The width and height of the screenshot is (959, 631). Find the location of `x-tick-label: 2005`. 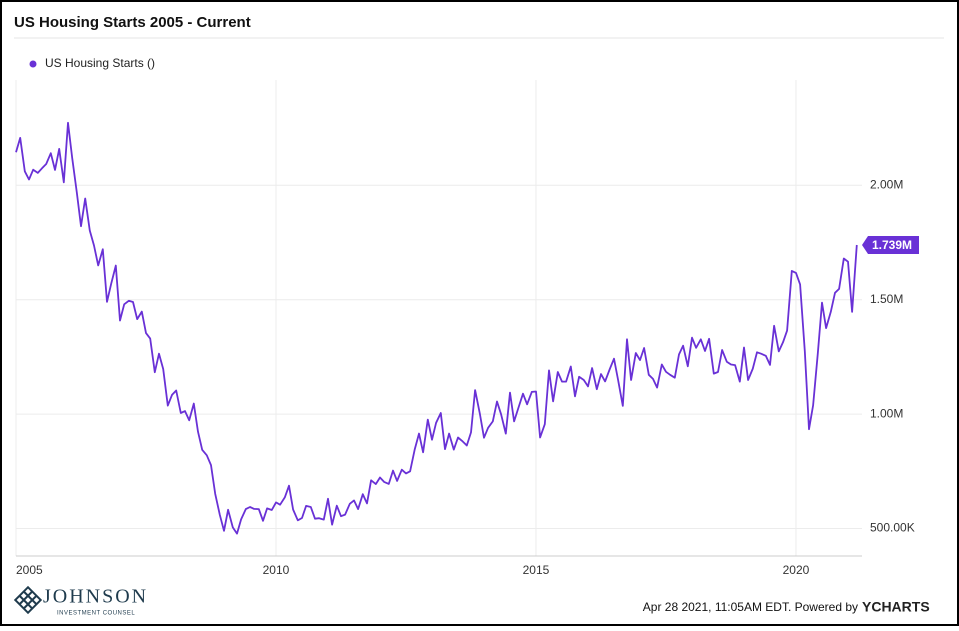

x-tick-label: 2005 is located at coordinates (29, 570).